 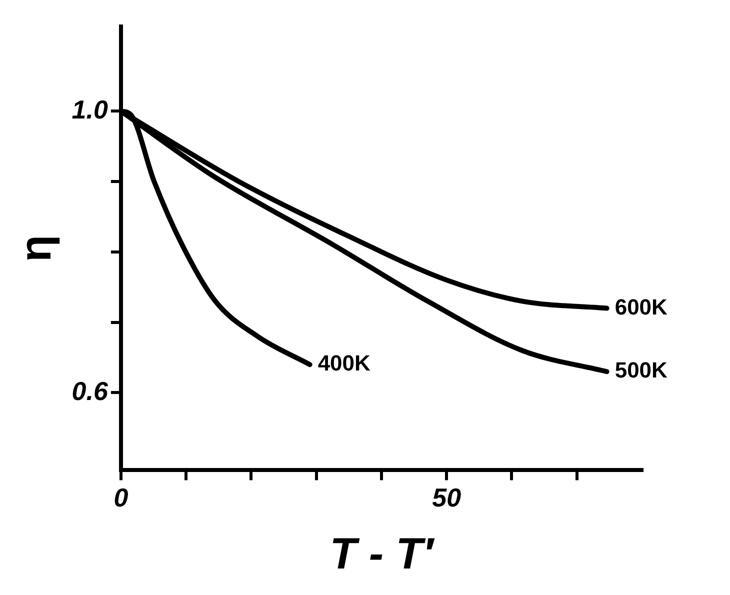 What do you see at coordinates (36, 248) in the screenshot?
I see `y-axis-title: η` at bounding box center [36, 248].